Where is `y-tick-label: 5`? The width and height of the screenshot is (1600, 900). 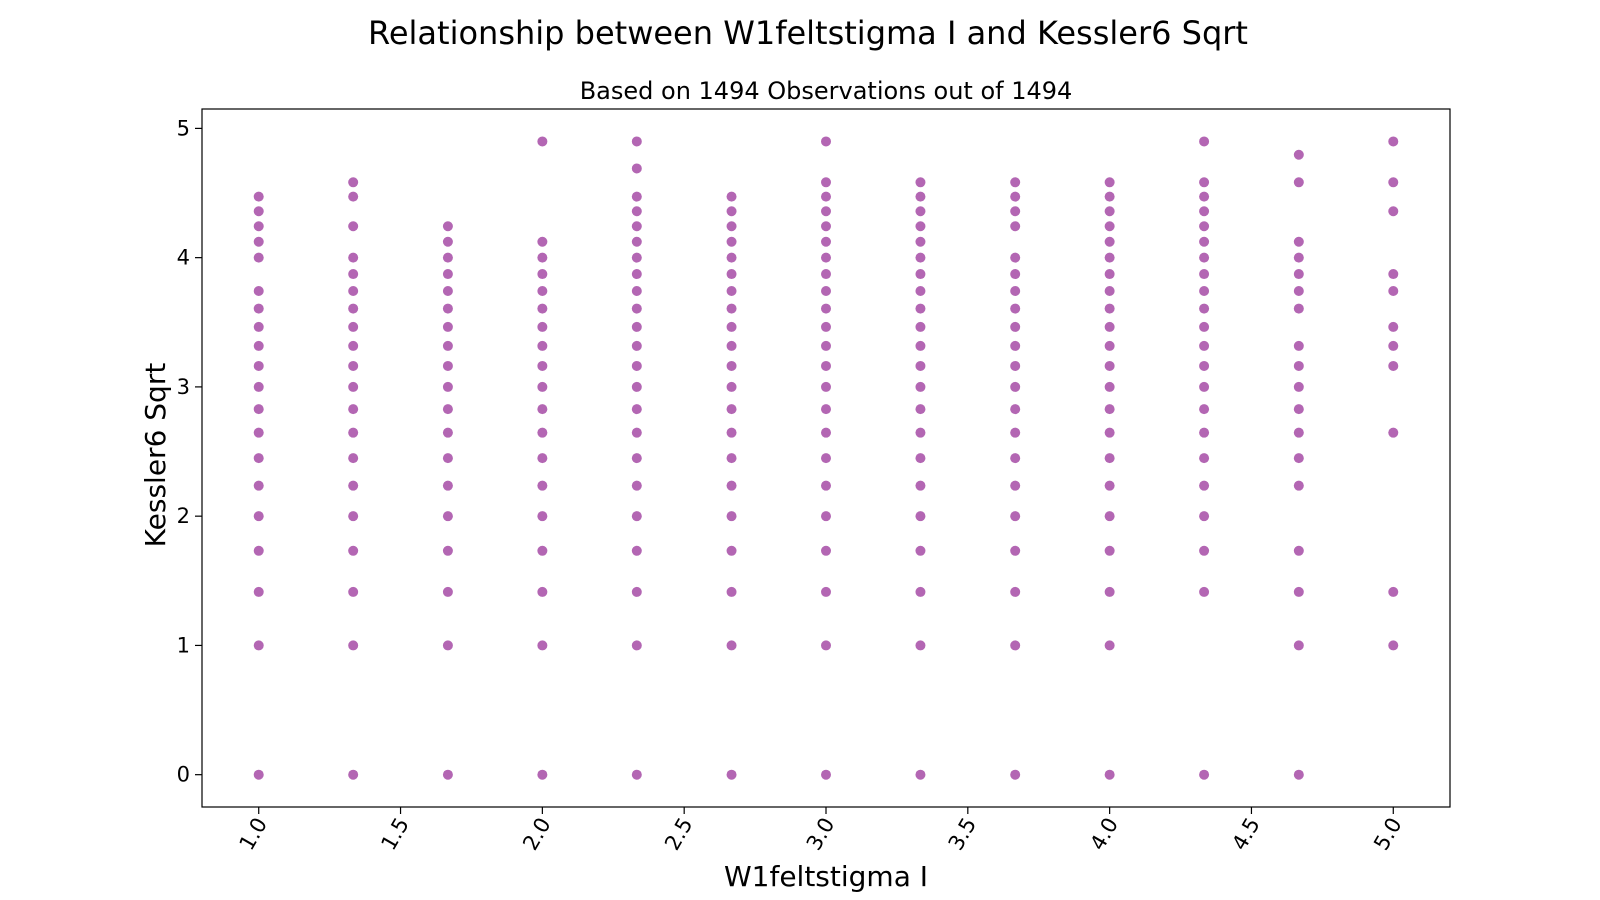
y-tick-label: 5 is located at coordinates (183, 128).